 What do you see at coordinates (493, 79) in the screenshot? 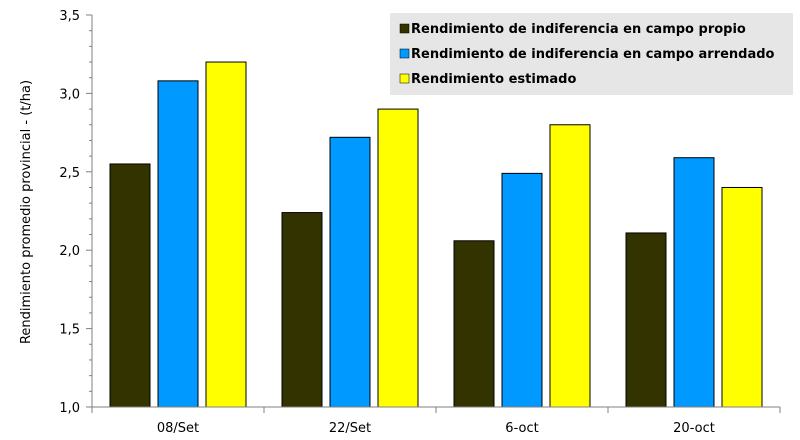
I see `legend-label: Rendimiento estimado` at bounding box center [493, 79].